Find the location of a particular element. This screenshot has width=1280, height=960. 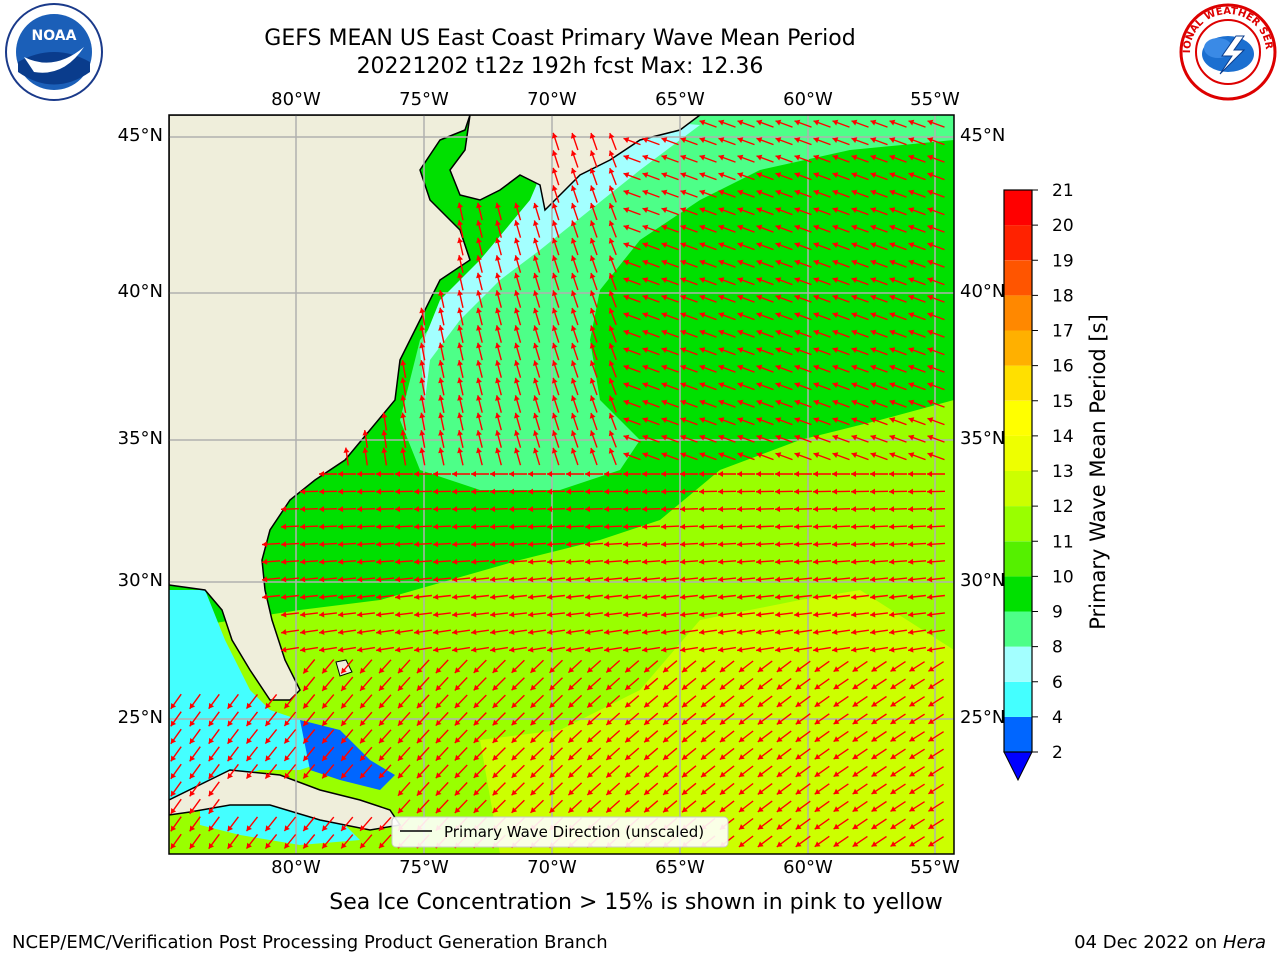

lon-label-bottom: 75°W is located at coordinates (424, 867).